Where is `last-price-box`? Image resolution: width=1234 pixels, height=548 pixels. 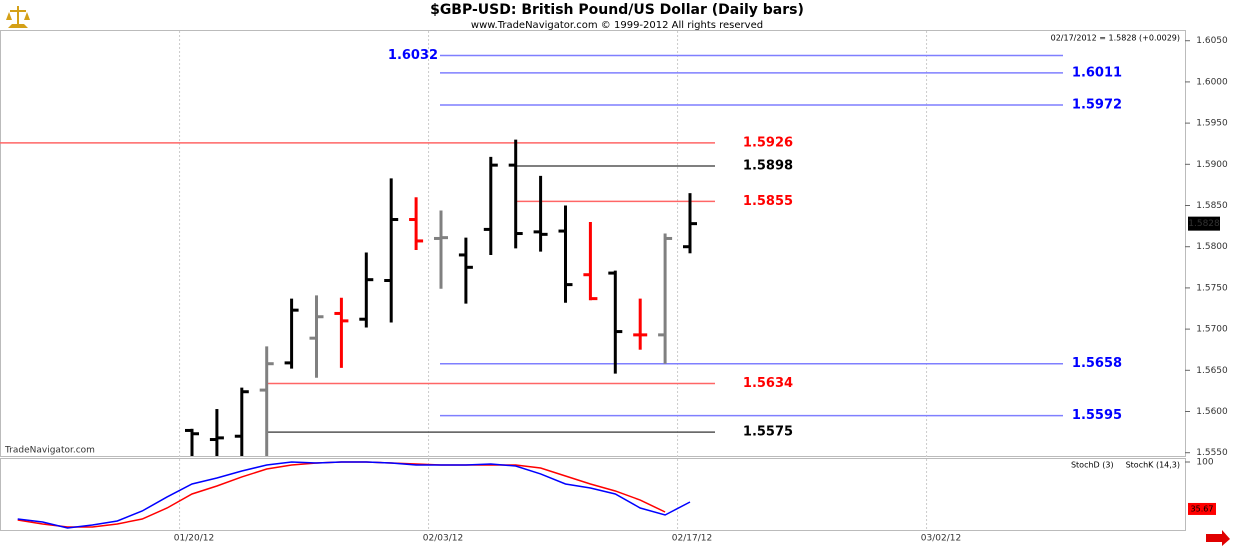 last-price-box is located at coordinates (1204, 223).